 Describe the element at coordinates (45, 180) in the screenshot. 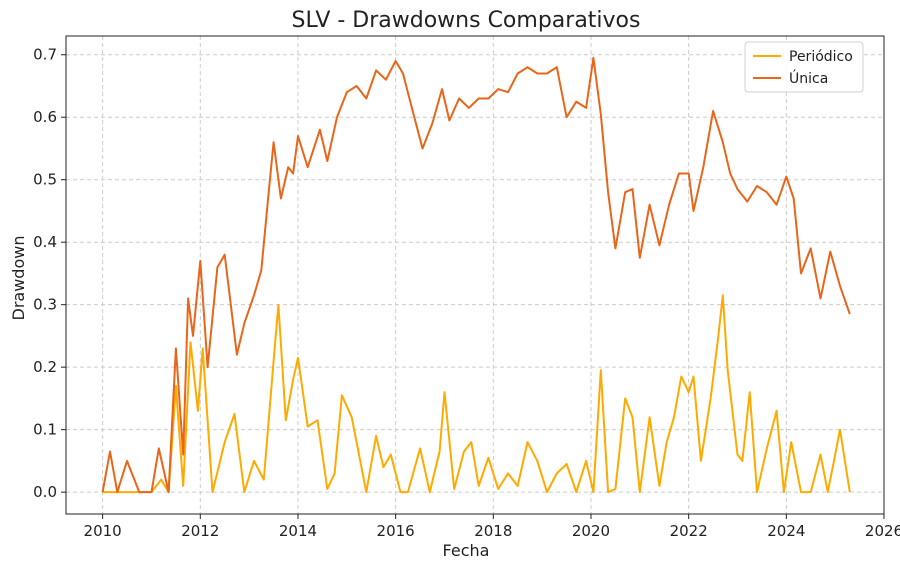

I see `y-tick-label: 0.5` at that location.